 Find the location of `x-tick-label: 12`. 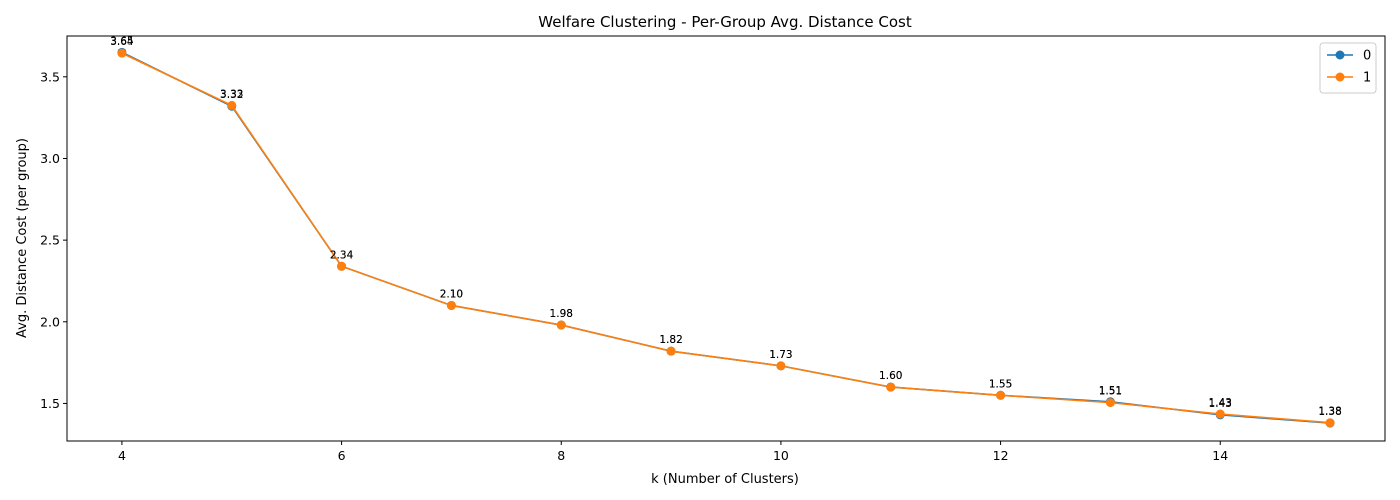

x-tick-label: 12 is located at coordinates (1001, 455).